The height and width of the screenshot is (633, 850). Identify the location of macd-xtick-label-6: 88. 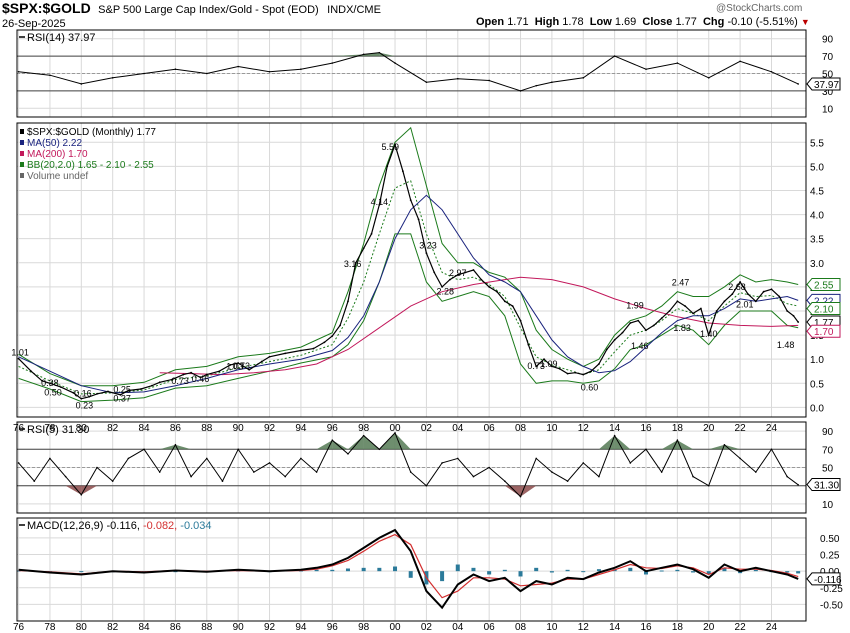
(207, 627).